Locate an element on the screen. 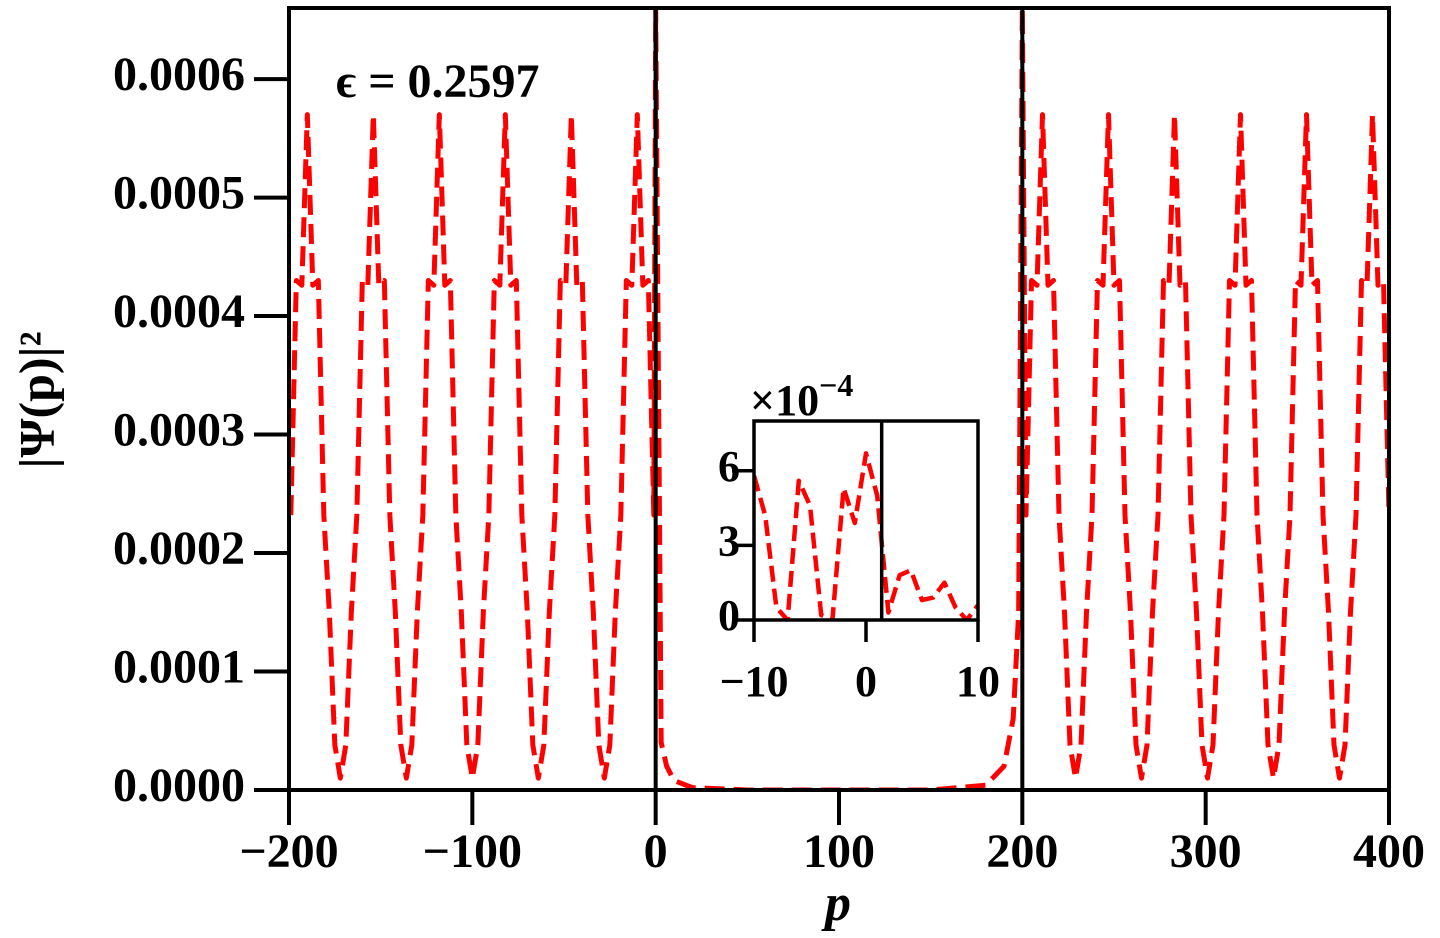  offset-base: ×10 is located at coordinates (784, 400).